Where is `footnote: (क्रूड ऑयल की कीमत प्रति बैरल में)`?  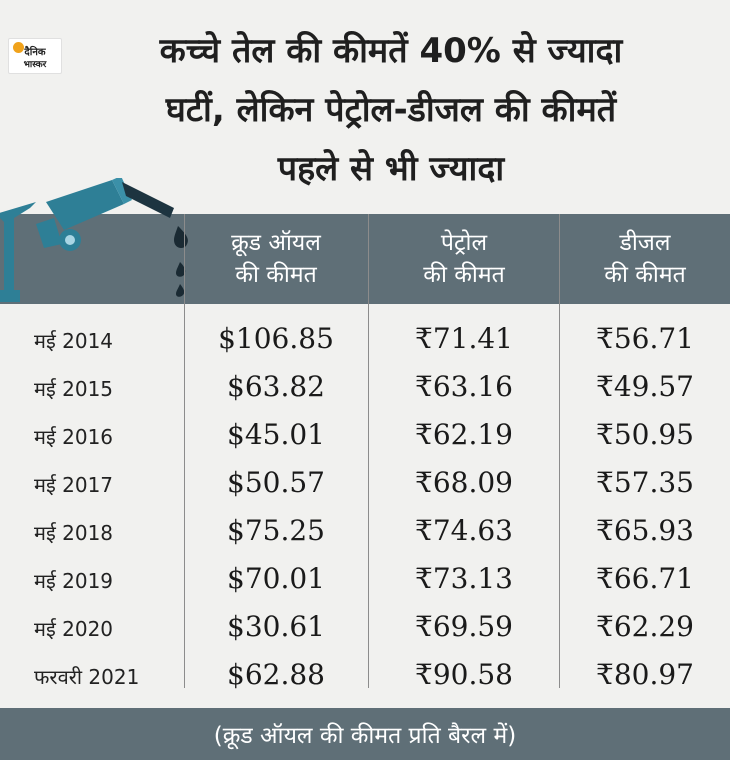
footnote: (क्रूड ऑयल की कीमत प्रति बैरल में) is located at coordinates (365, 736).